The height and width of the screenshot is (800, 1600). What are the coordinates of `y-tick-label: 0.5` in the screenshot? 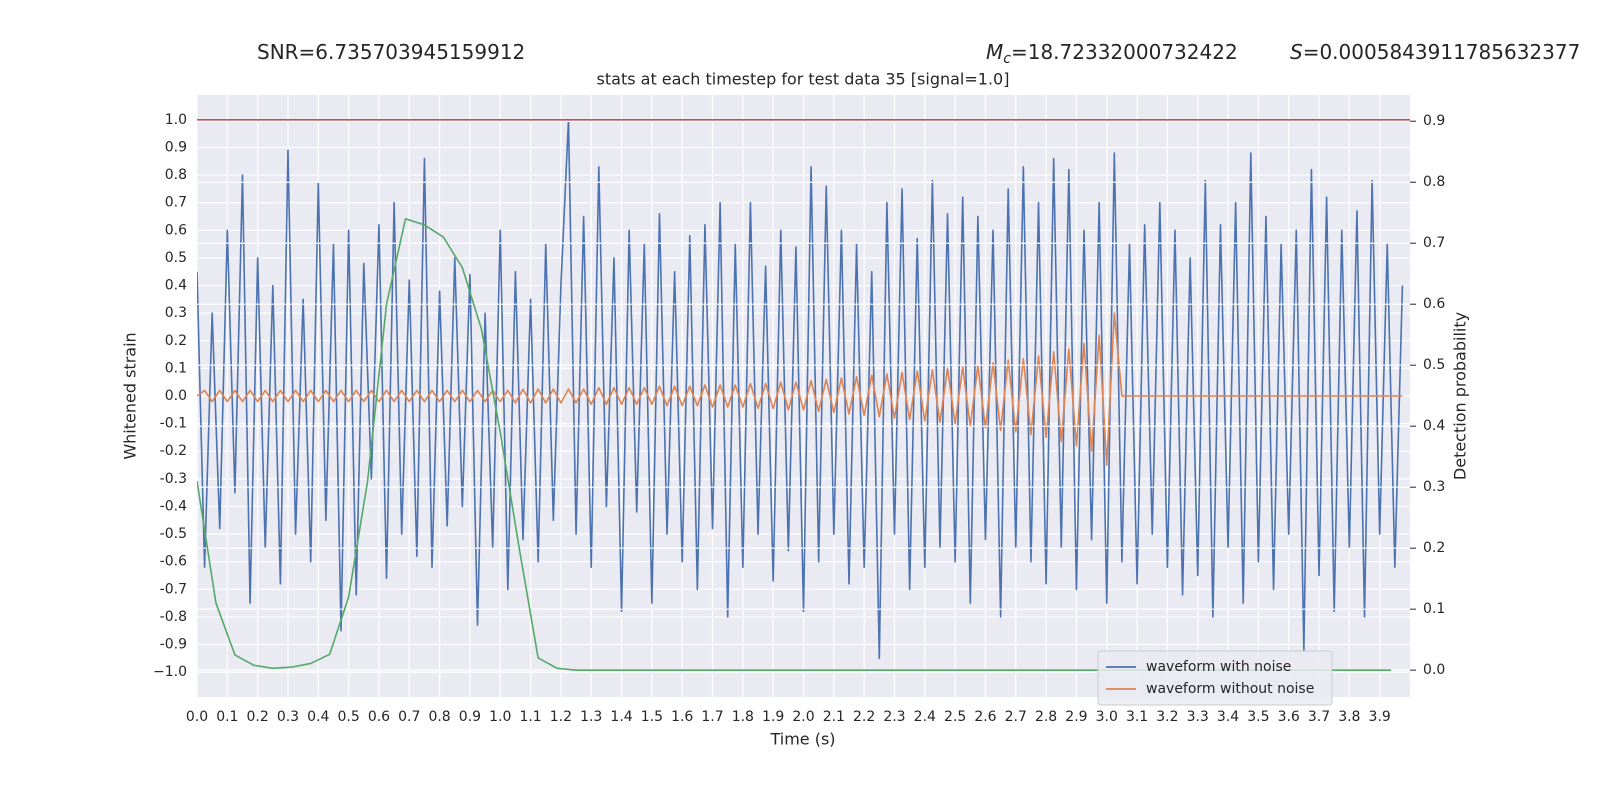 It's located at (176, 258).